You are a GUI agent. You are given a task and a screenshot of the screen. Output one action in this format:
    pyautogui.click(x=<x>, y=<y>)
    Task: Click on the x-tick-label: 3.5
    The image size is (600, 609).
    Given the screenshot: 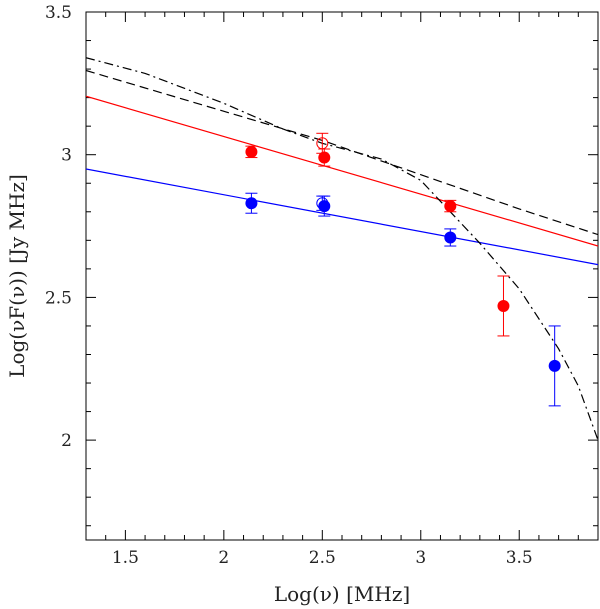 What is the action you would take?
    pyautogui.click(x=519, y=558)
    